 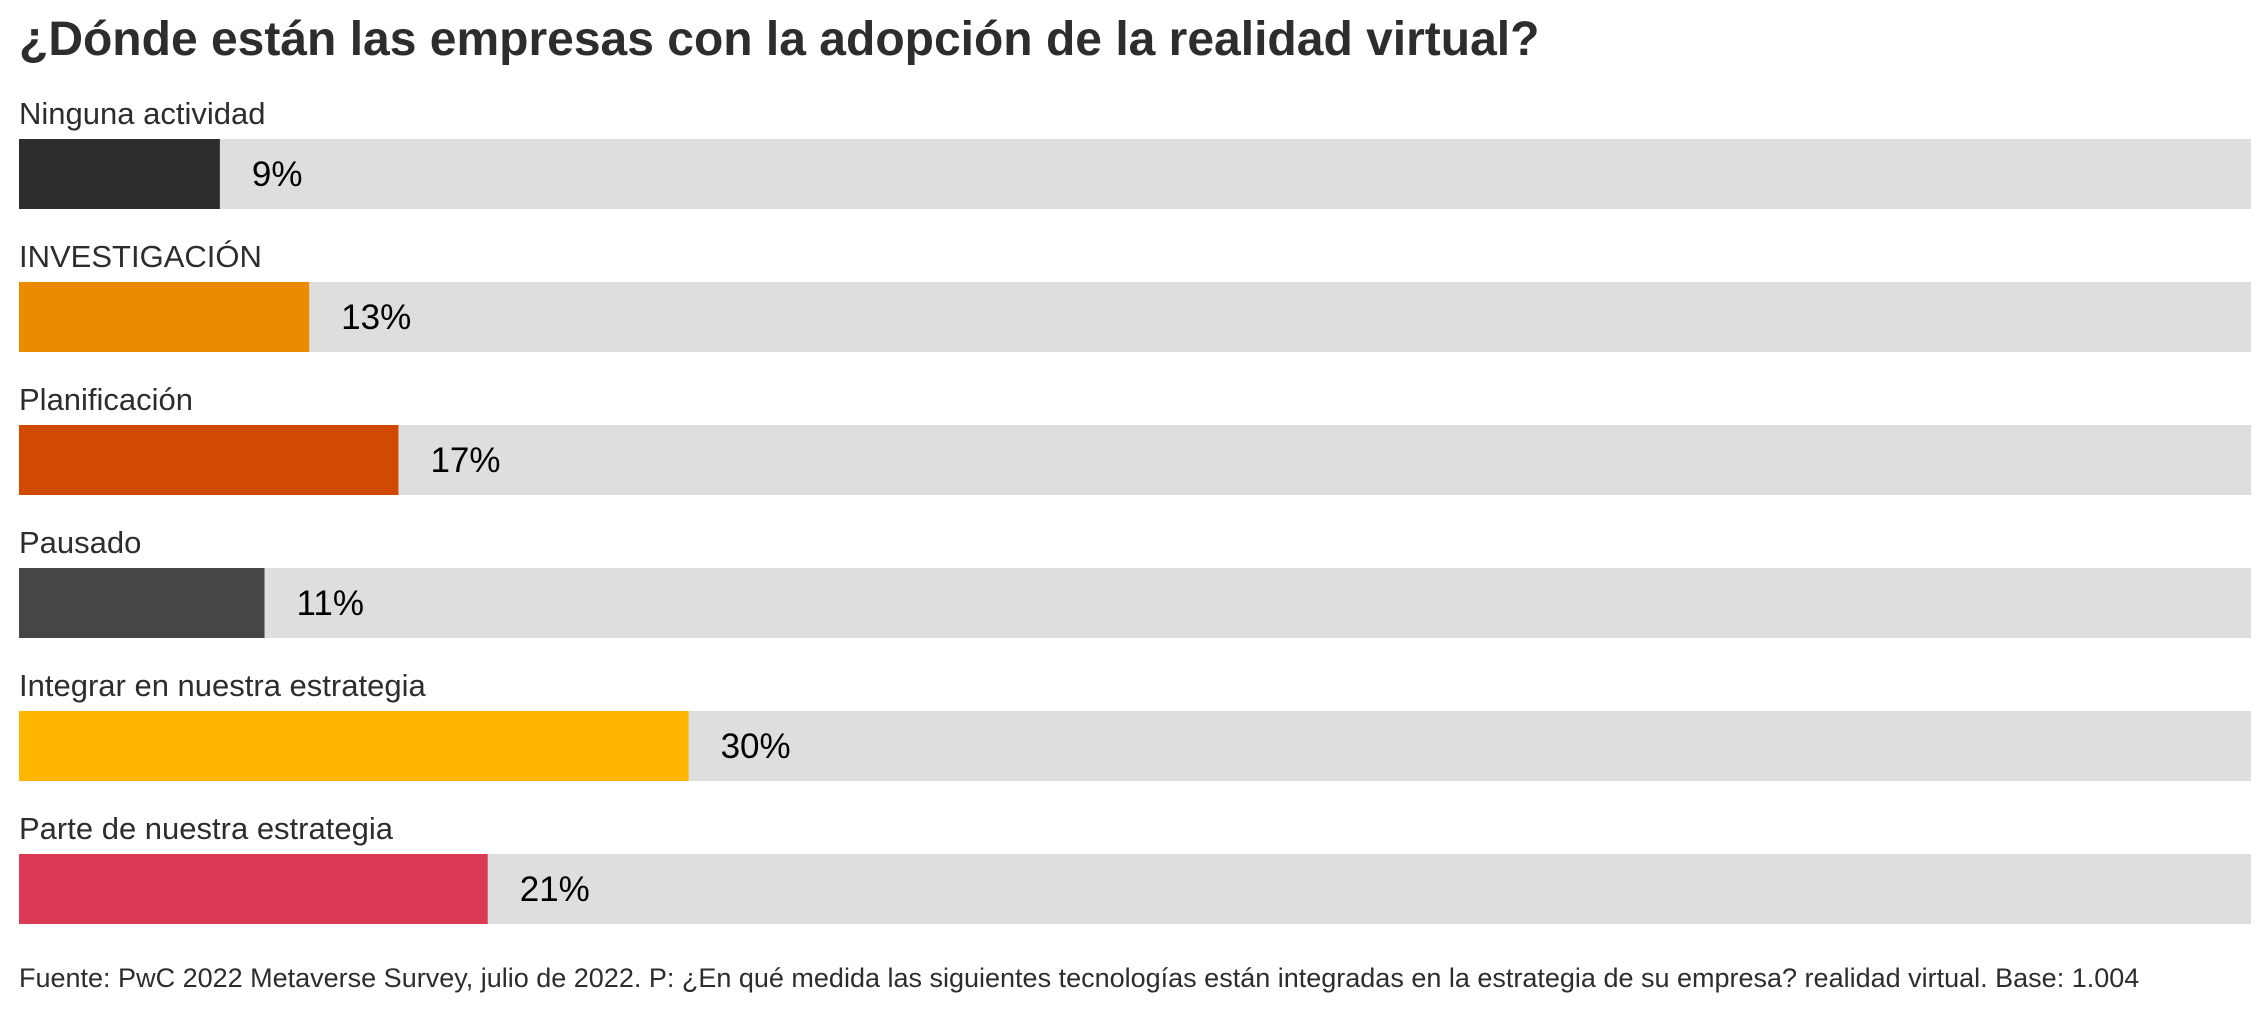 What do you see at coordinates (106, 399) in the screenshot?
I see `category-label: Planificación` at bounding box center [106, 399].